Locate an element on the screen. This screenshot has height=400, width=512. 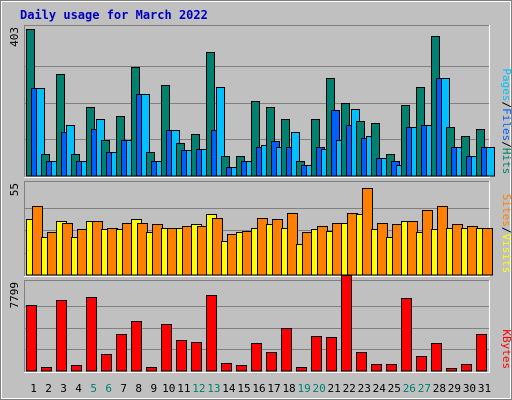
x-tick-label: 2 is located at coordinates (48, 388).